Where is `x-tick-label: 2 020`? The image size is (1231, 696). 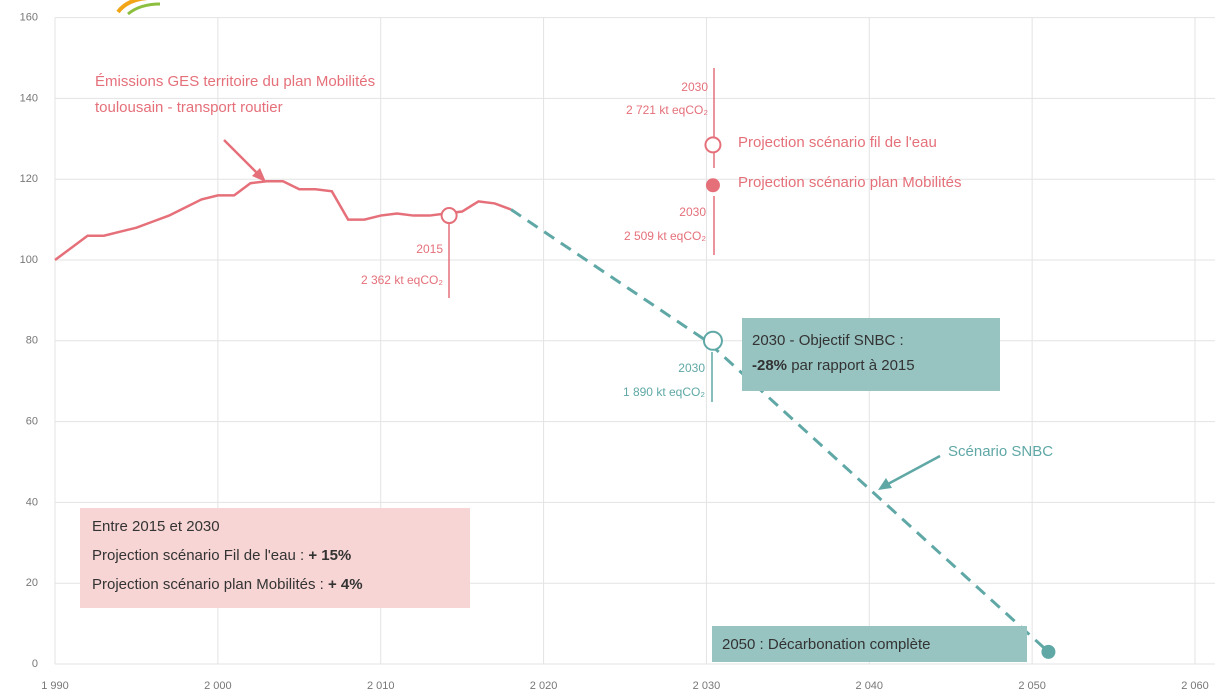
x-tick-label: 2 020 is located at coordinates (544, 686).